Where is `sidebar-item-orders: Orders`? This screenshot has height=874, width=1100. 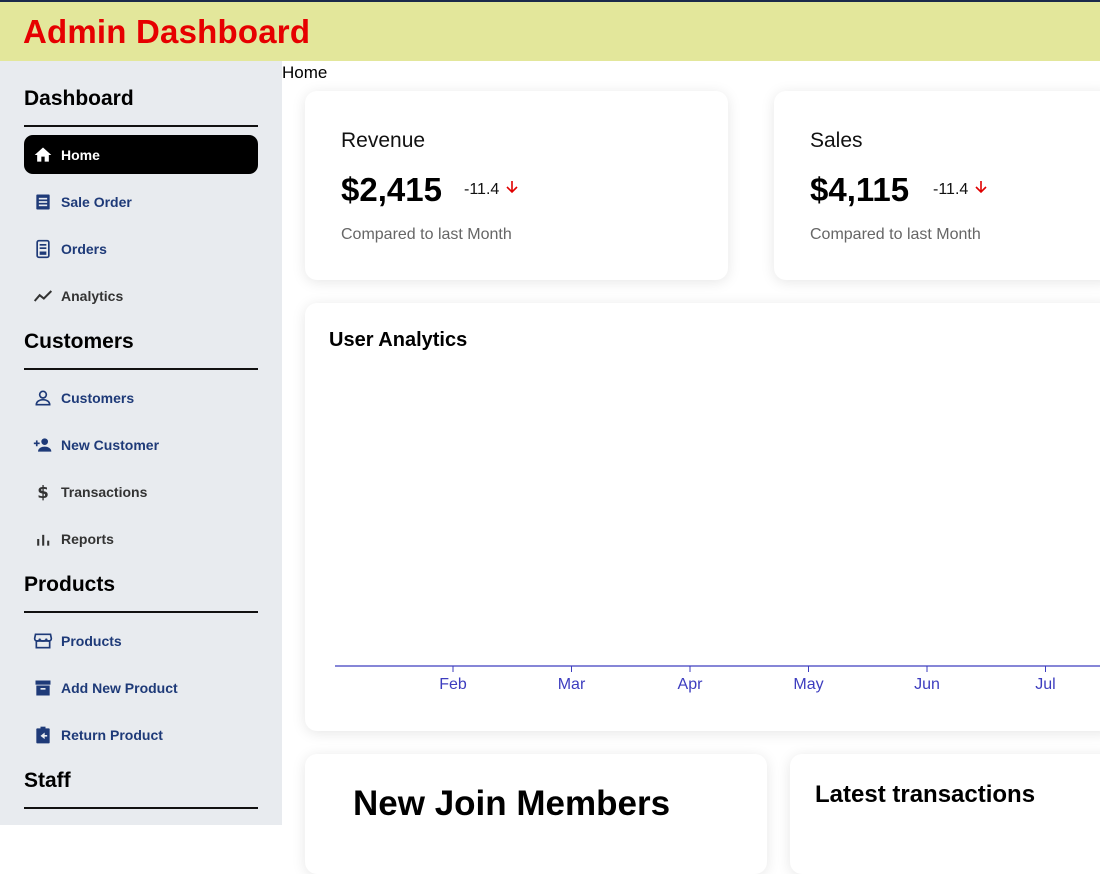 sidebar-item-orders: Orders is located at coordinates (141, 248).